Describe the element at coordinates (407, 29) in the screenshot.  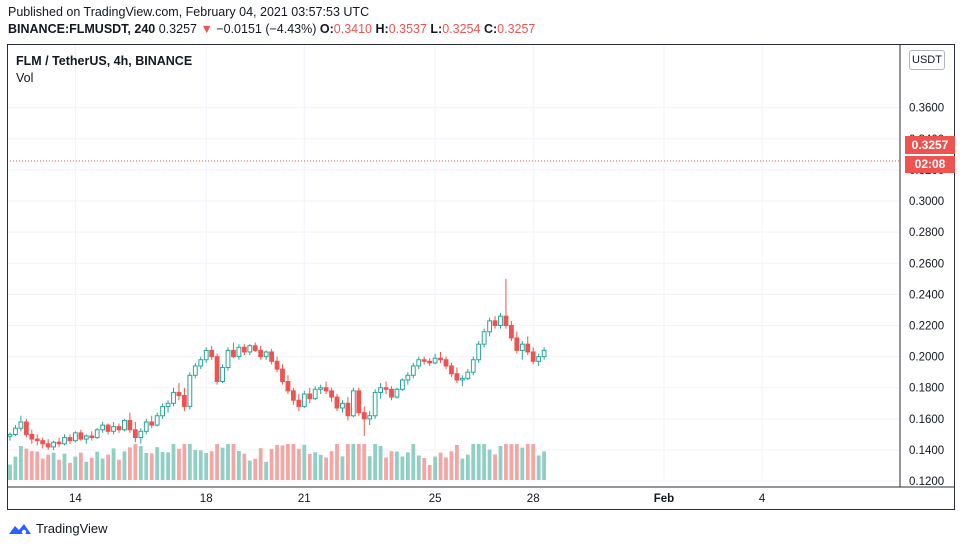
I see `high-value: 0.3537` at that location.